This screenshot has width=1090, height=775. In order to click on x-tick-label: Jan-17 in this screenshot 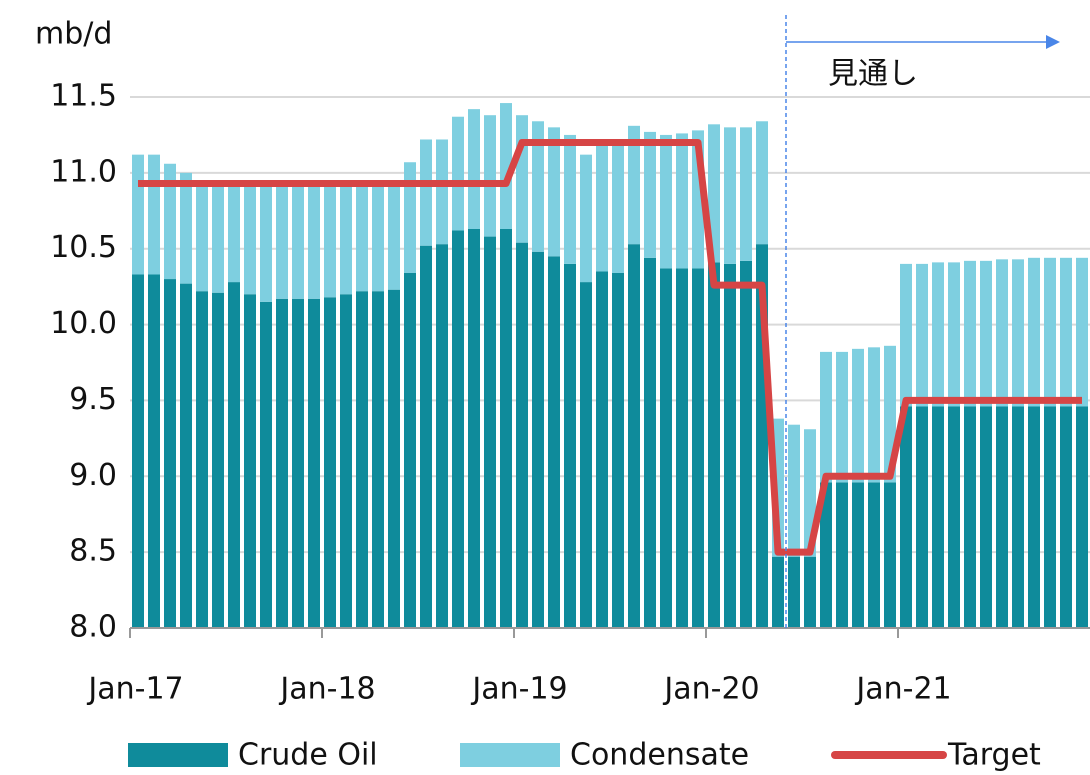, I will do `click(134, 689)`.